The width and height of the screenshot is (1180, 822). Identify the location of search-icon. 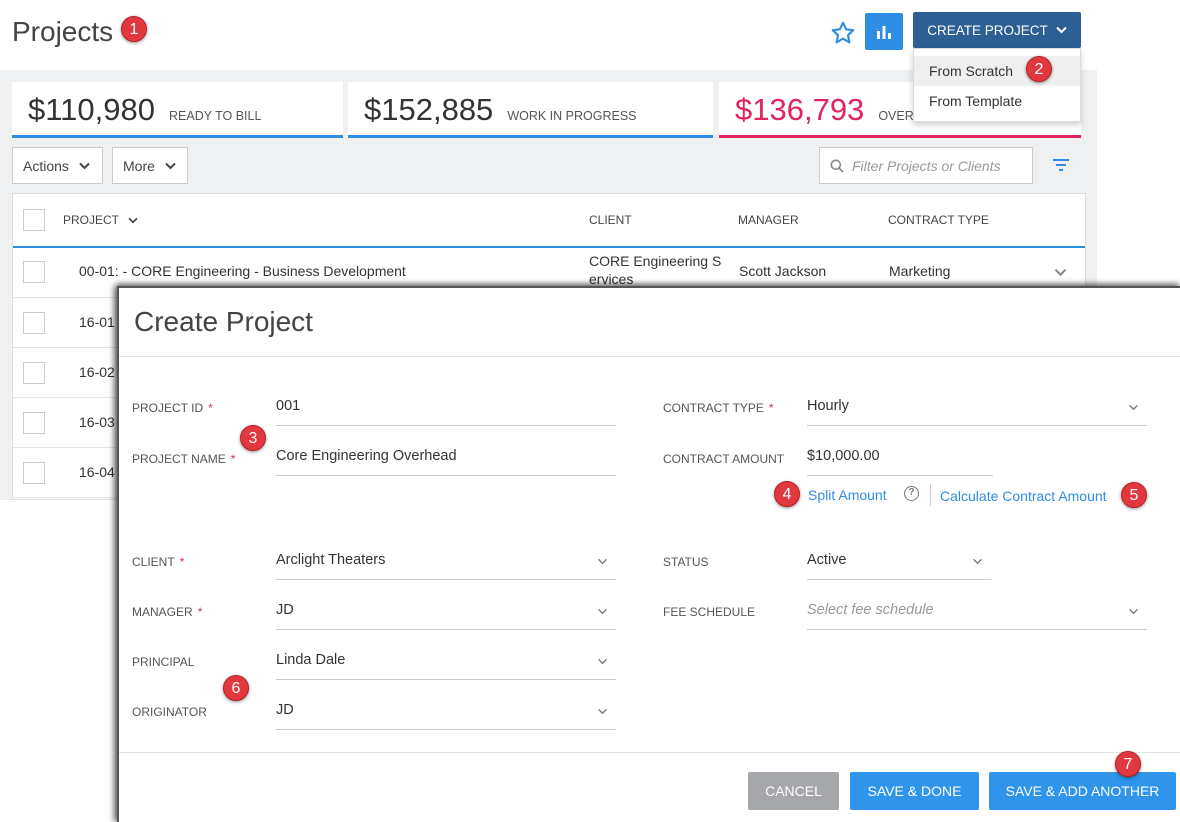
(837, 166).